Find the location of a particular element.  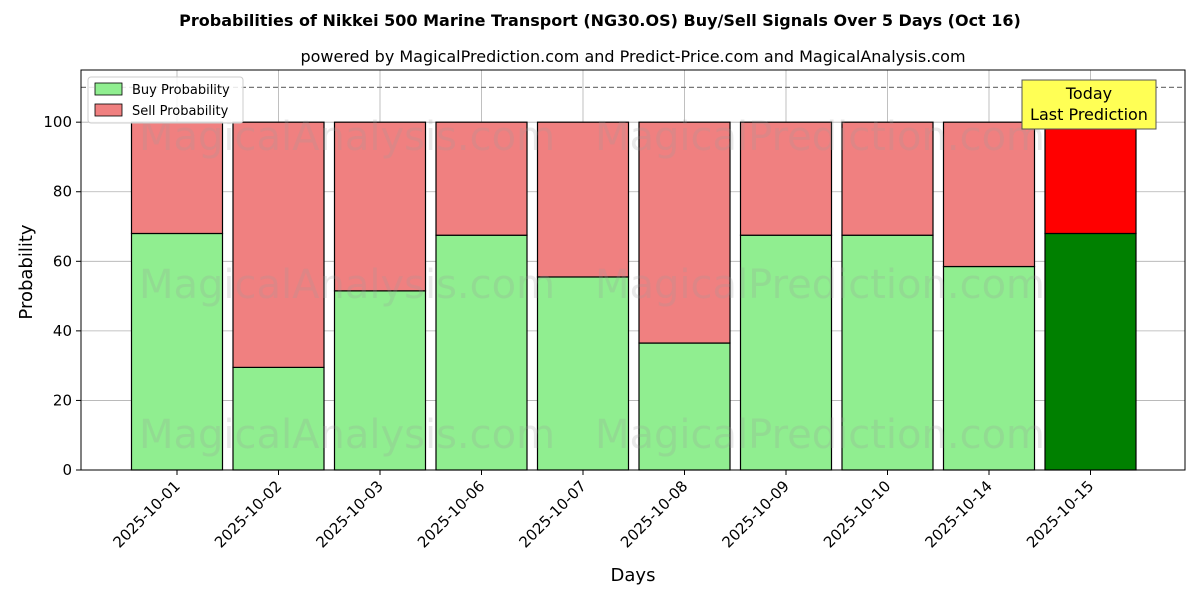

x-tick-label: 2025-10-09 is located at coordinates (755, 514).